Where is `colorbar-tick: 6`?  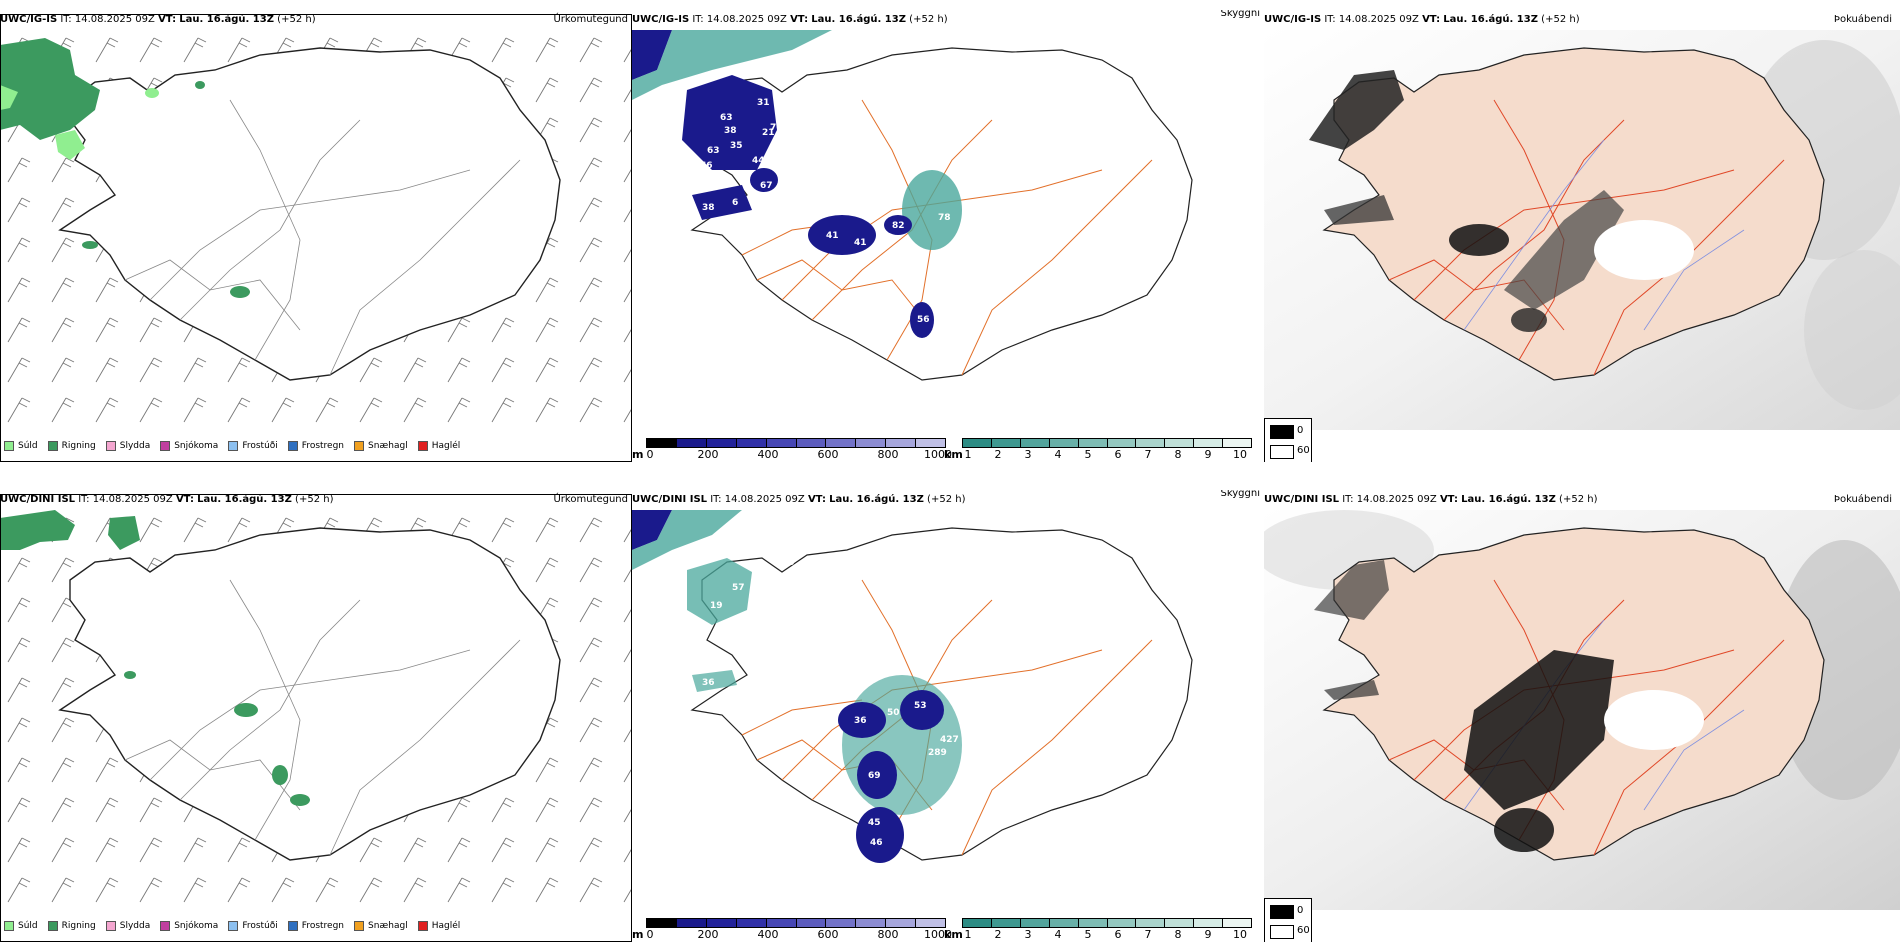 colorbar-tick: 6 is located at coordinates (1118, 454).